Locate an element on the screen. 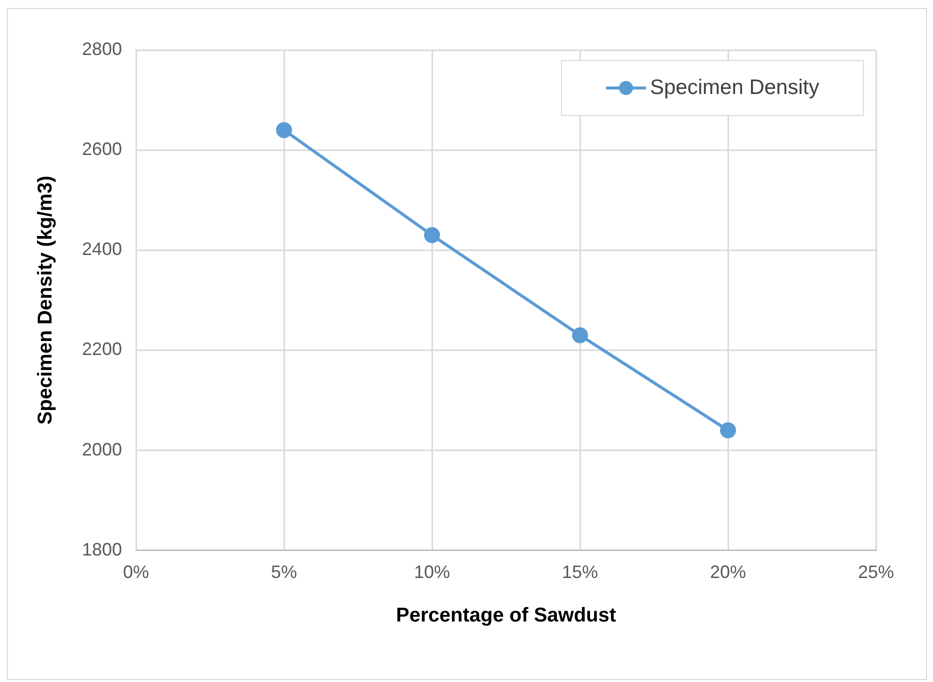 This screenshot has height=682, width=933. x-axis-title: Percentage of Sawdust is located at coordinates (506, 615).